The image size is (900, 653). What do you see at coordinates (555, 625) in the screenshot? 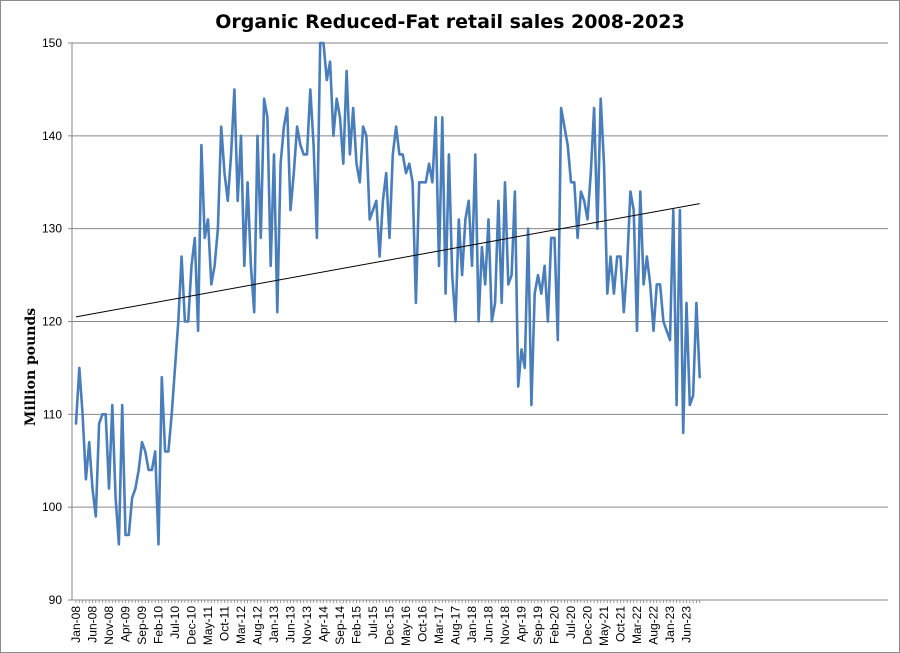
I see `x-tick-label: Feb-20` at bounding box center [555, 625].